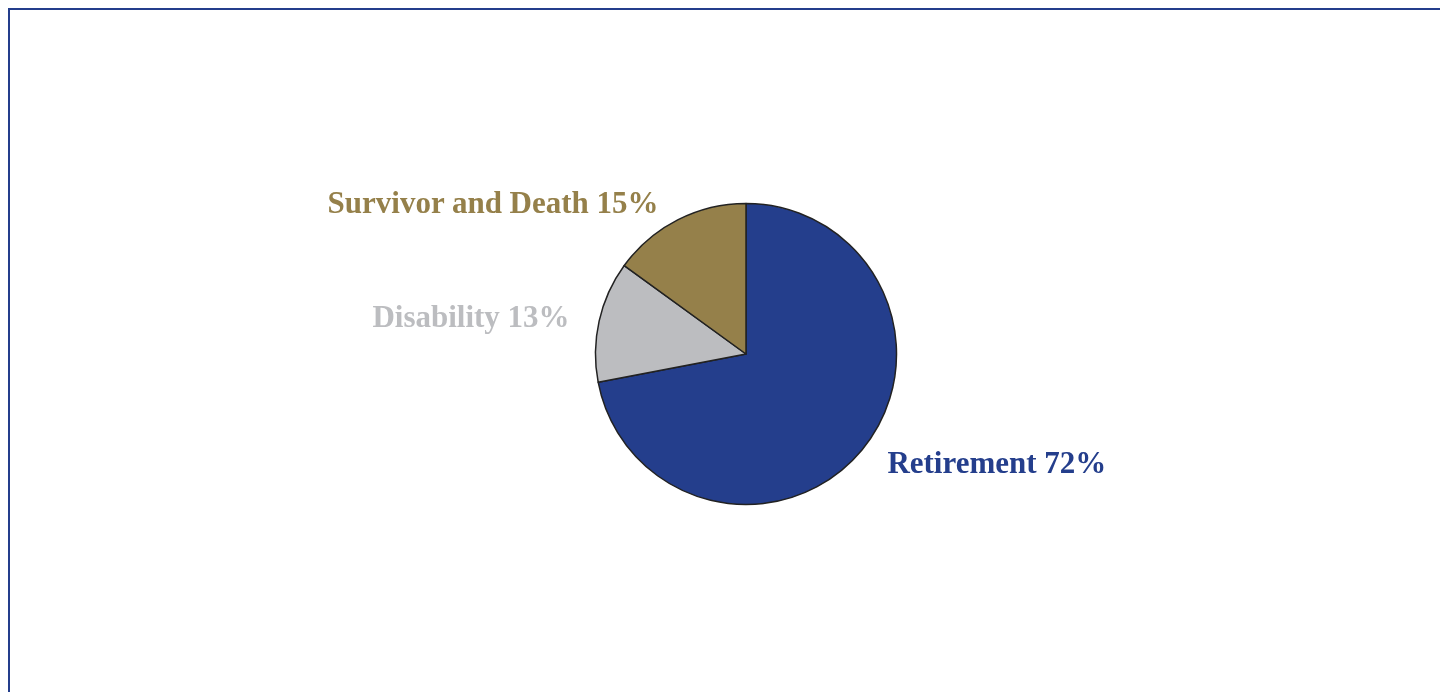  What do you see at coordinates (471, 317) in the screenshot?
I see `slice-label: Disability 13%` at bounding box center [471, 317].